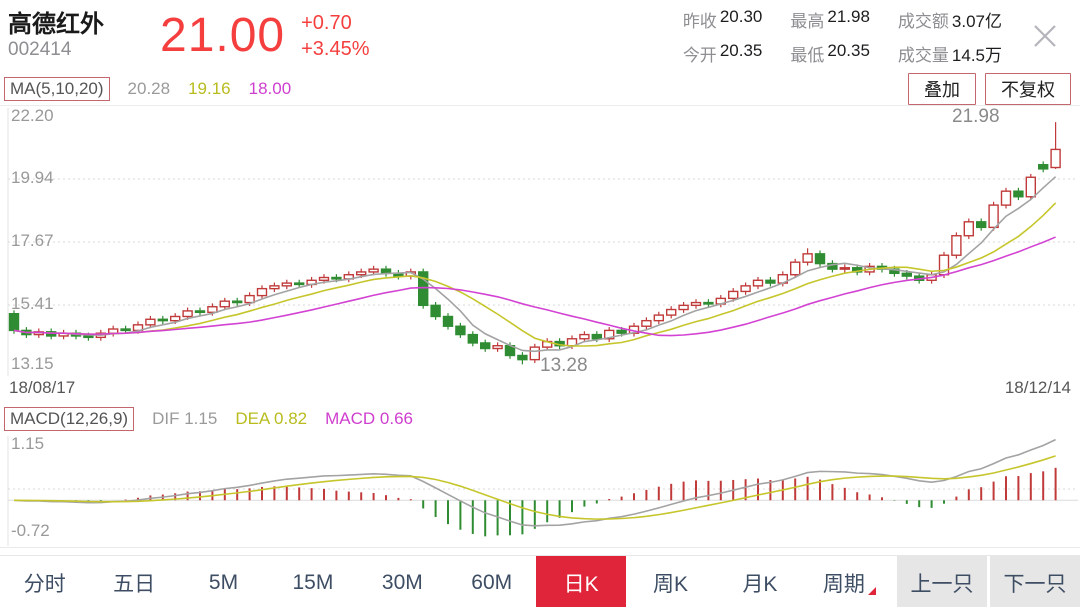  Describe the element at coordinates (950, 53) in the screenshot. I see `stat-item: 成交量 14.5万` at that location.